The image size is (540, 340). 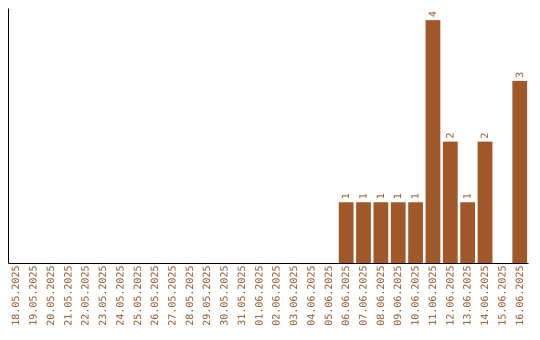 I want to click on x-tick-label: 29.05.2025, so click(x=208, y=296).